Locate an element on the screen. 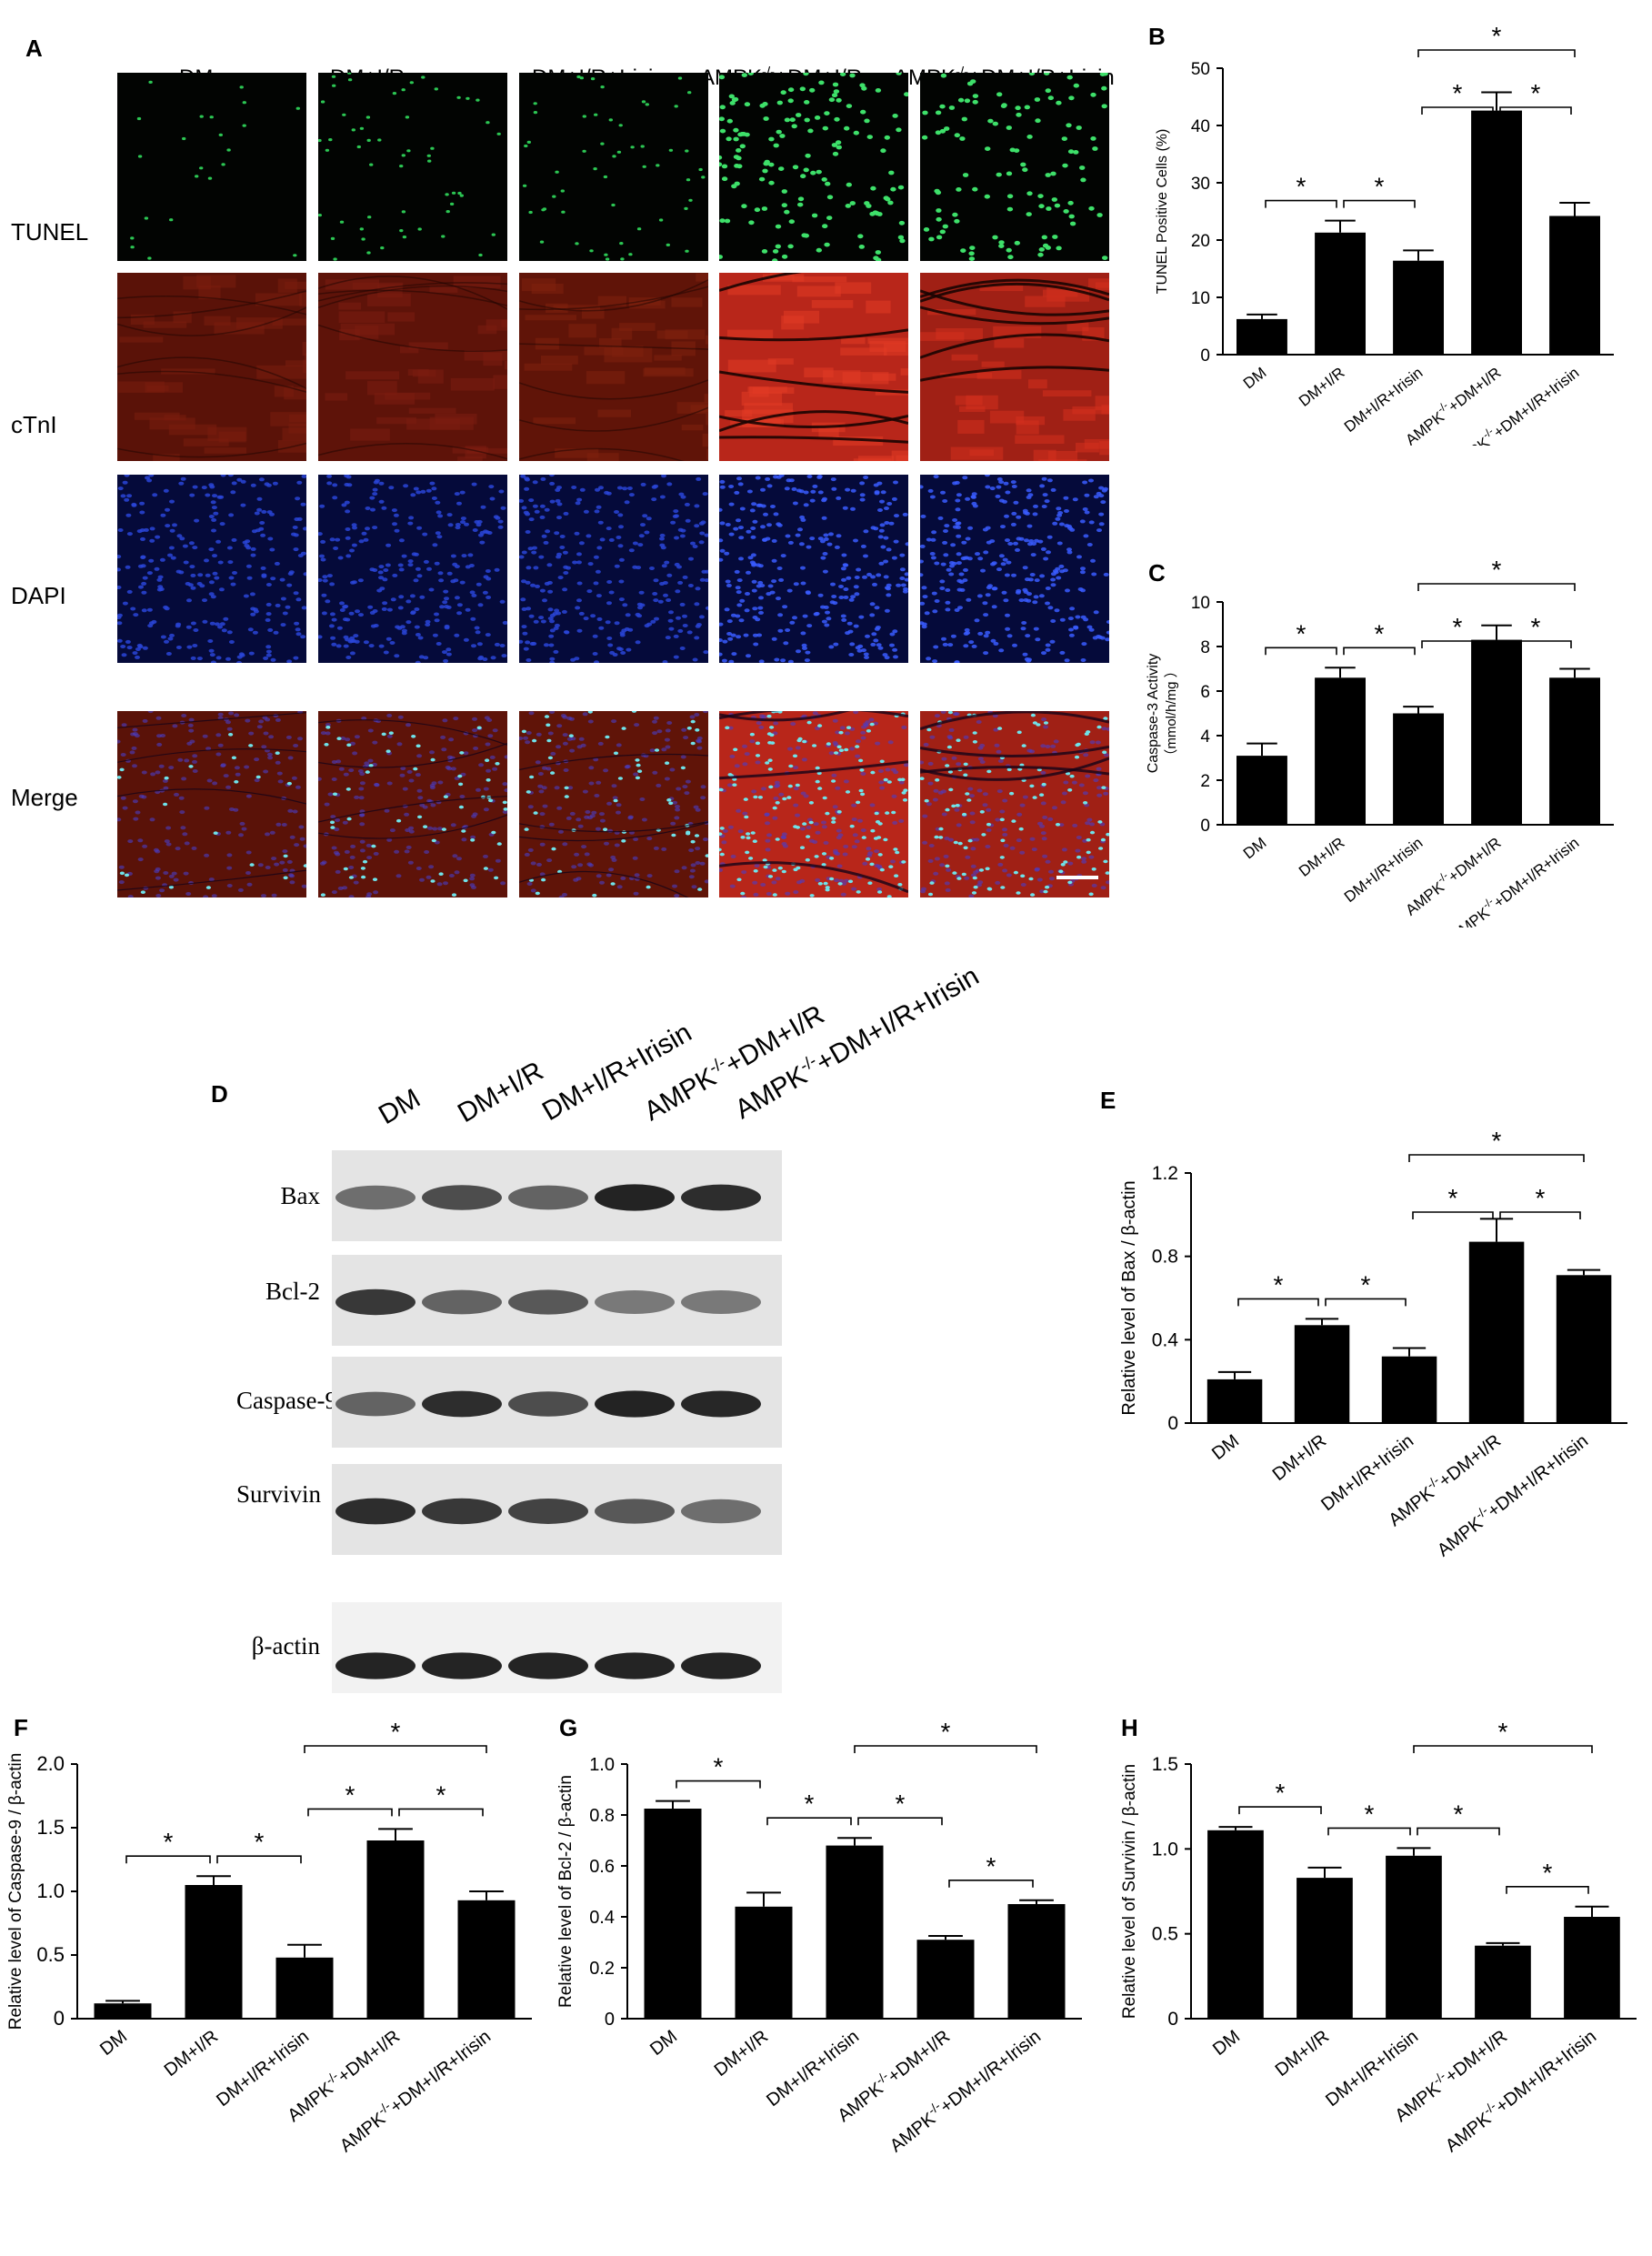  y-tick-label: 50 is located at coordinates (1200, 69).